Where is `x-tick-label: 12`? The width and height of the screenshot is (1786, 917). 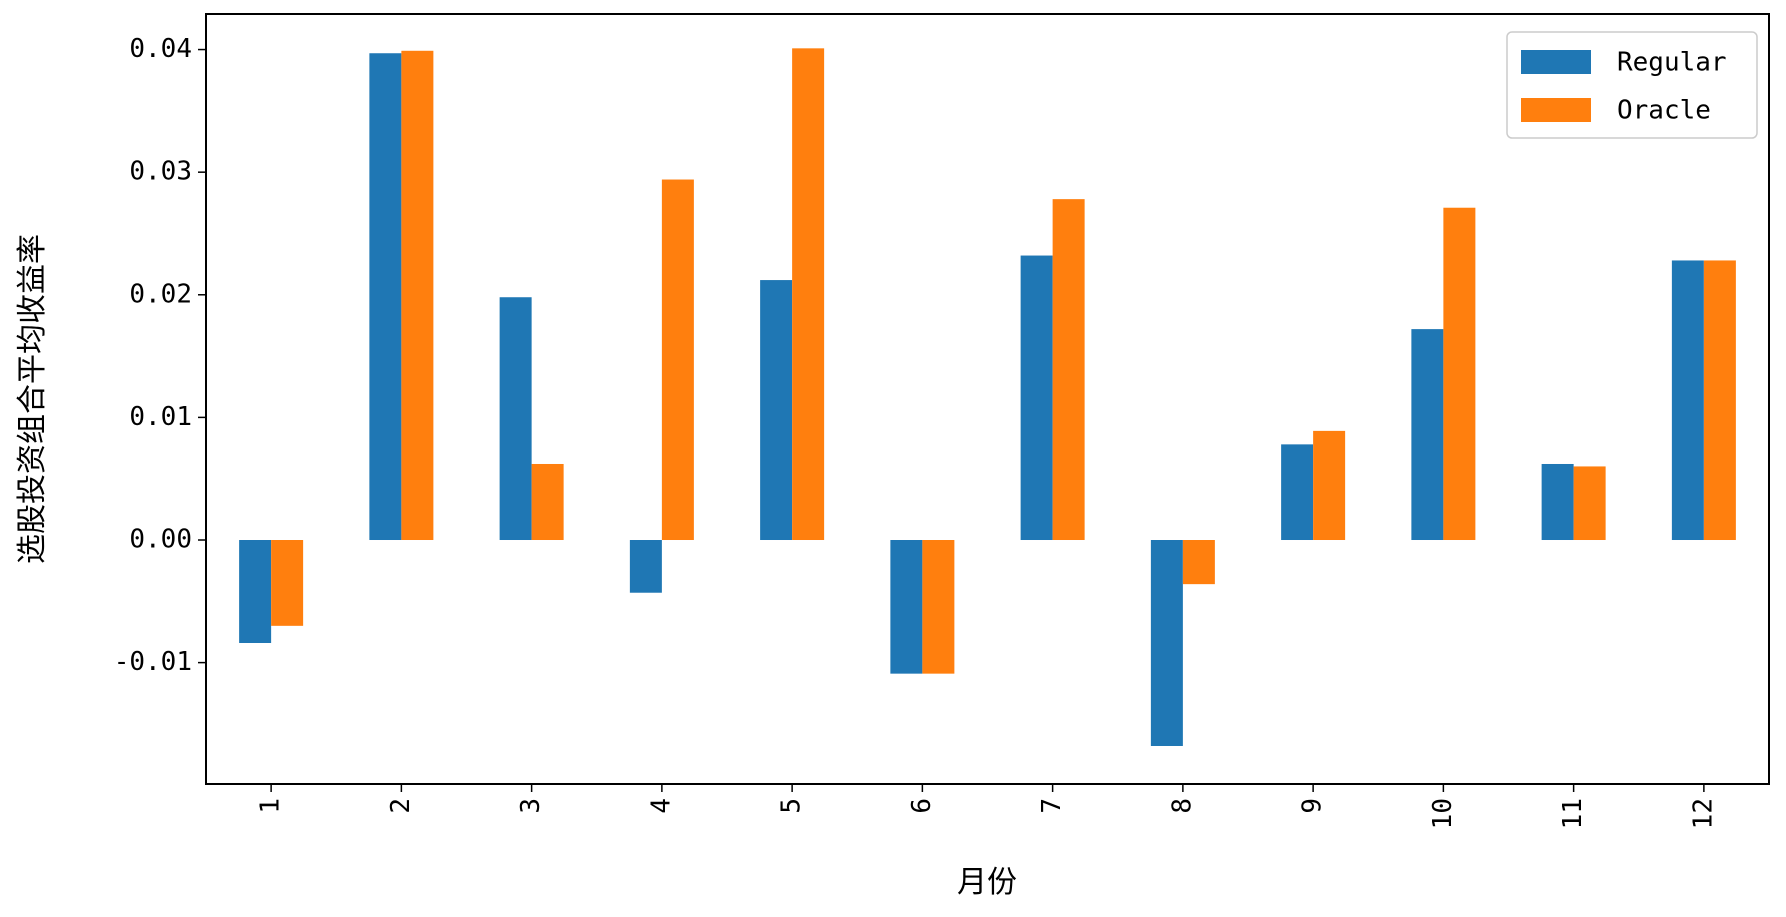 x-tick-label: 12 is located at coordinates (1703, 813).